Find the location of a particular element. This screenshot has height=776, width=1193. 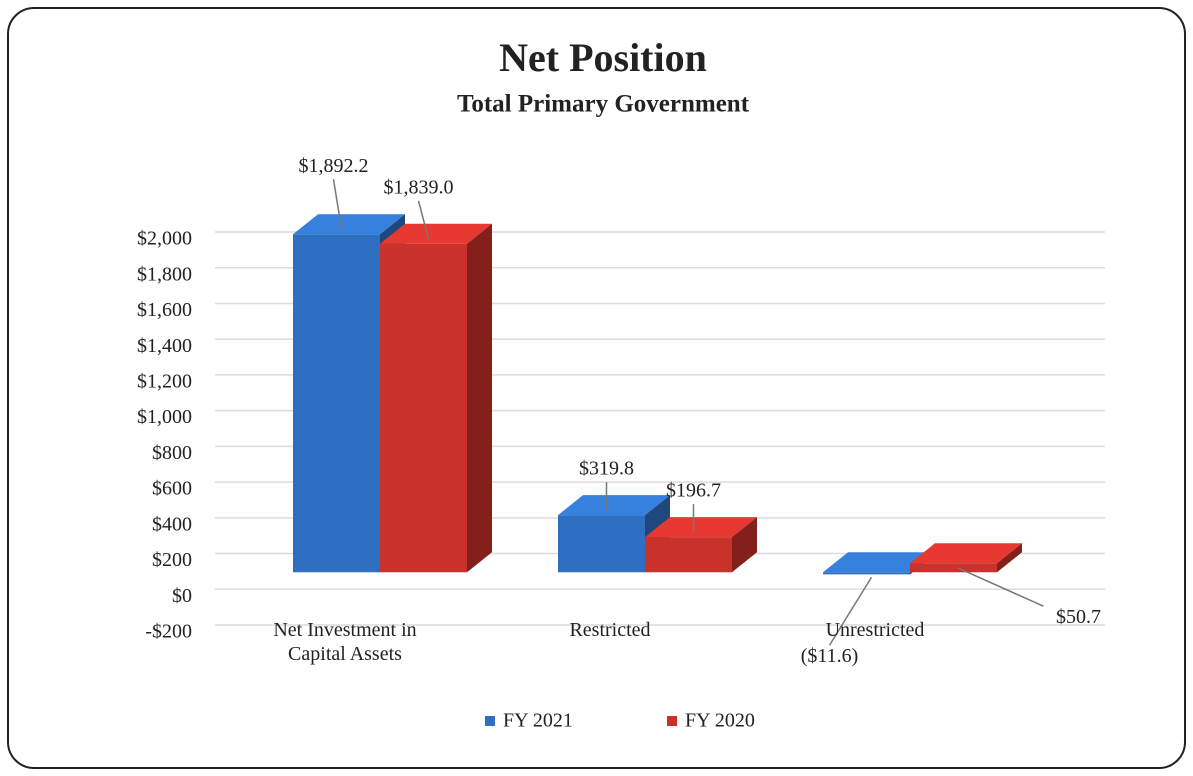

data-label: $196.7 is located at coordinates (693, 491).